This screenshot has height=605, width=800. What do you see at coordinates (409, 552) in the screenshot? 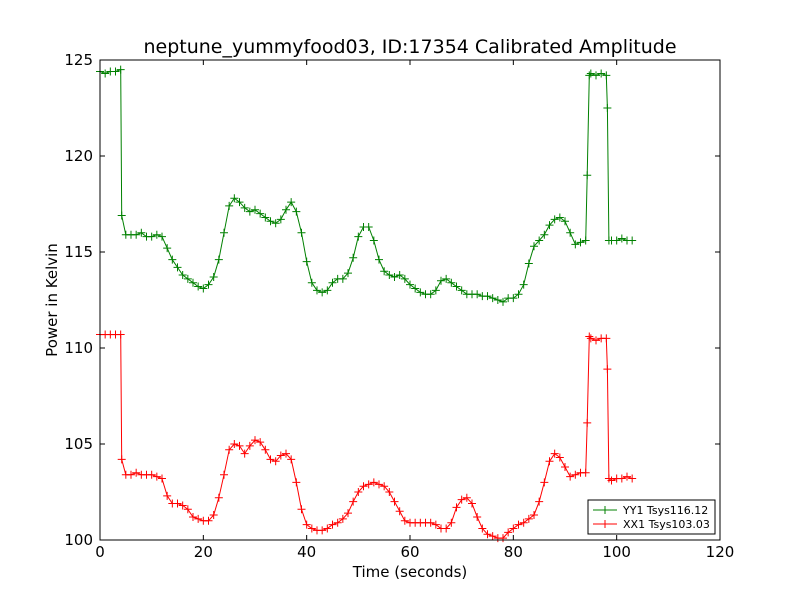
I see `x-tick-label: 60` at bounding box center [409, 552].